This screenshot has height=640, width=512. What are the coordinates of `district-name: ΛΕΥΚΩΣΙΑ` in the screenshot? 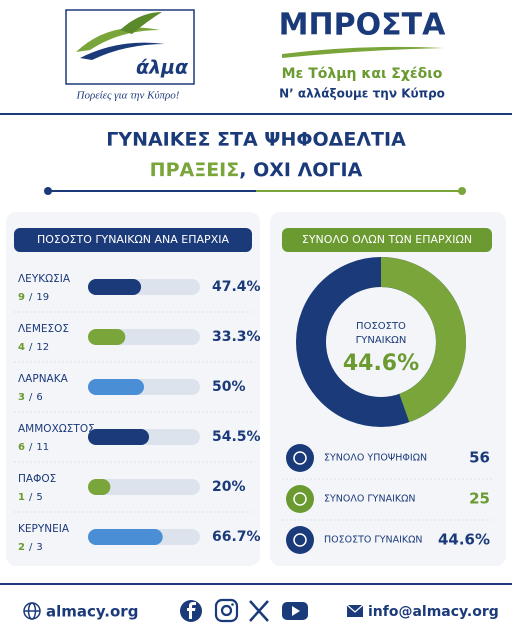 It's located at (44, 279).